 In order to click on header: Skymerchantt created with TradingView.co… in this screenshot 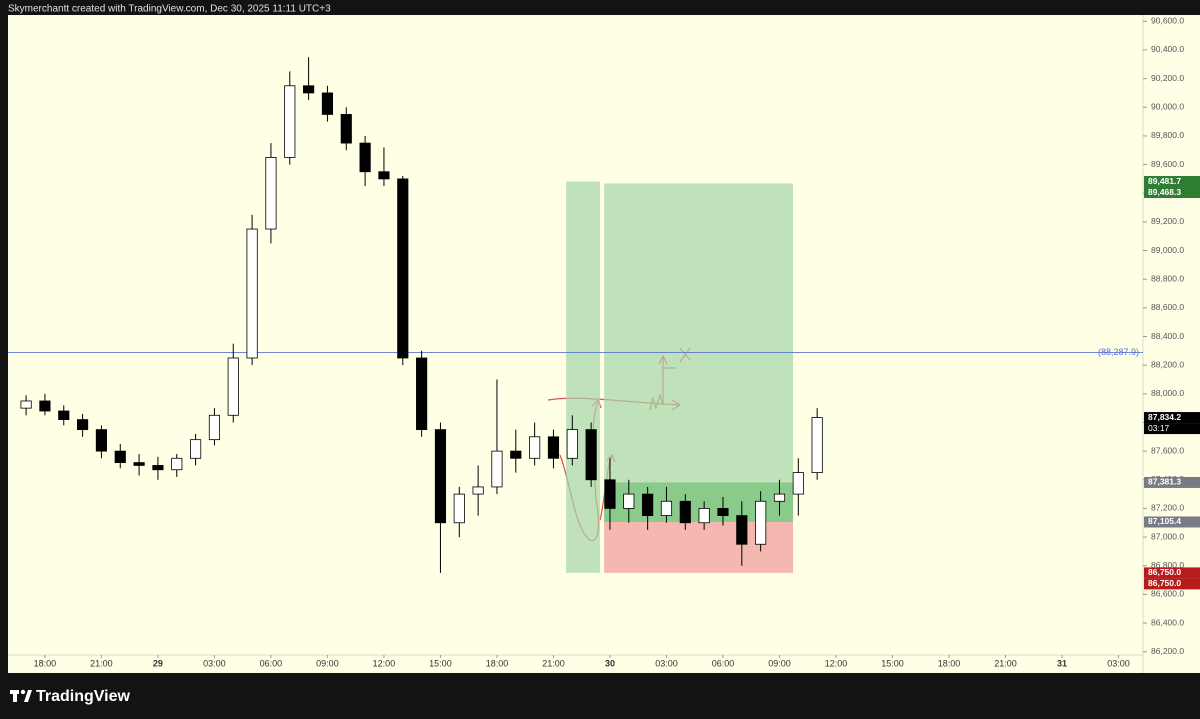, I will do `click(169, 9)`.